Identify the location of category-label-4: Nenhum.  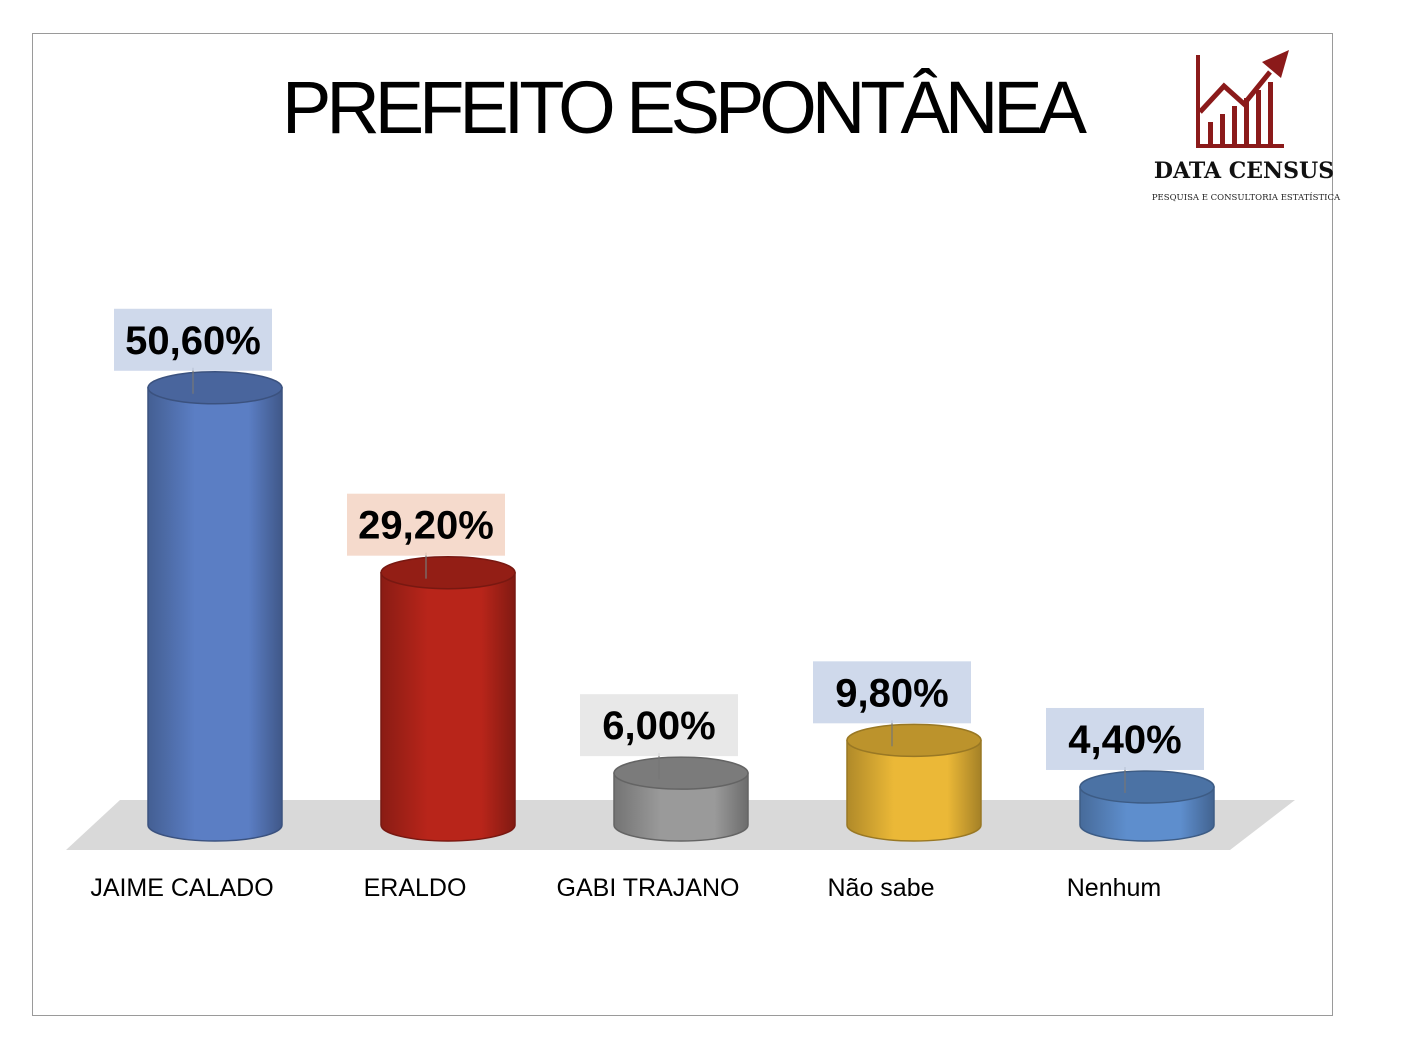
(1114, 888).